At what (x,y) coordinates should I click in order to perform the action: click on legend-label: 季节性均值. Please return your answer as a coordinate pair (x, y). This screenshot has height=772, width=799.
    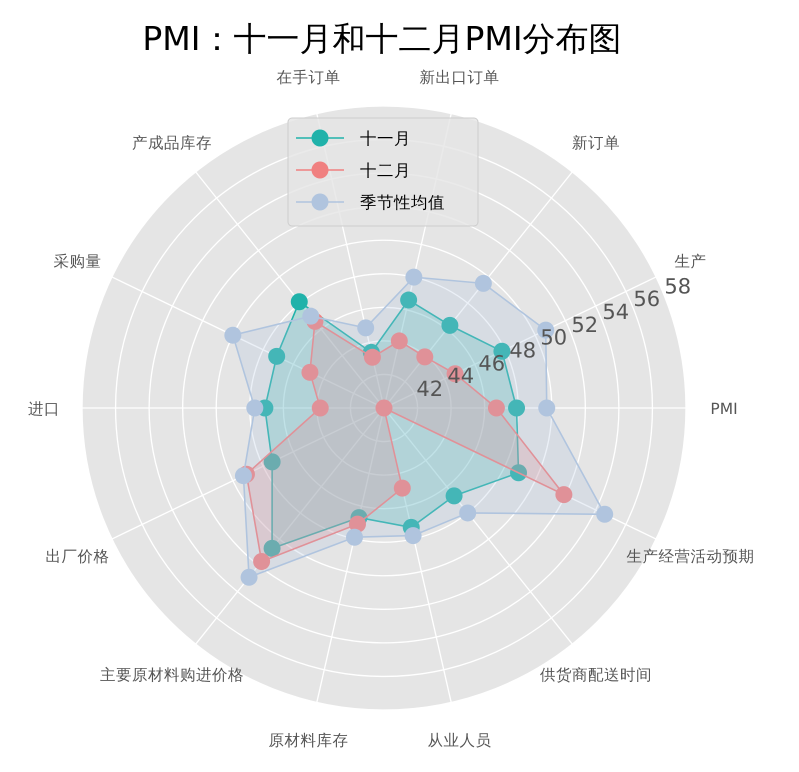
    Looking at the image, I should click on (402, 202).